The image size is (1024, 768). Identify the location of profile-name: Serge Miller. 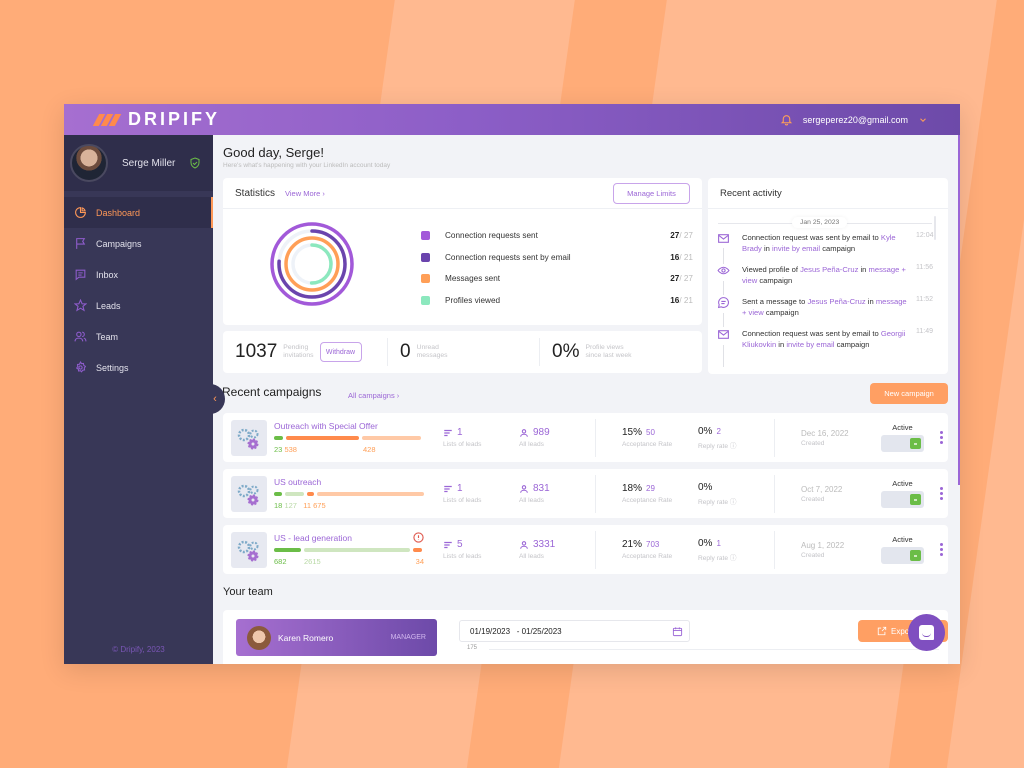
(149, 163).